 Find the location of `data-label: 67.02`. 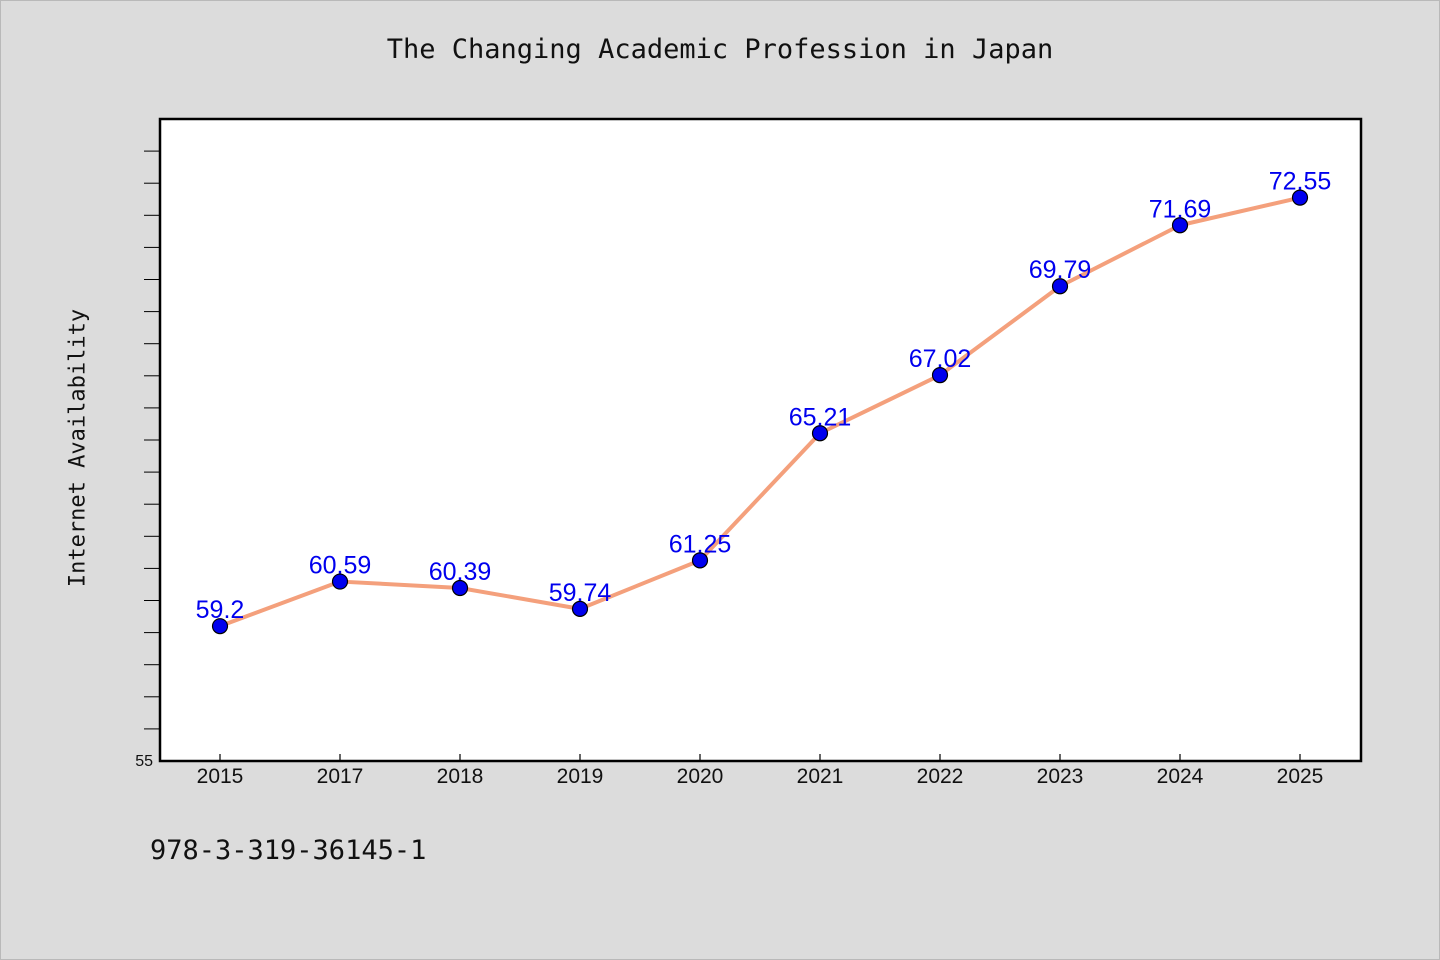

data-label: 67.02 is located at coordinates (940, 359).